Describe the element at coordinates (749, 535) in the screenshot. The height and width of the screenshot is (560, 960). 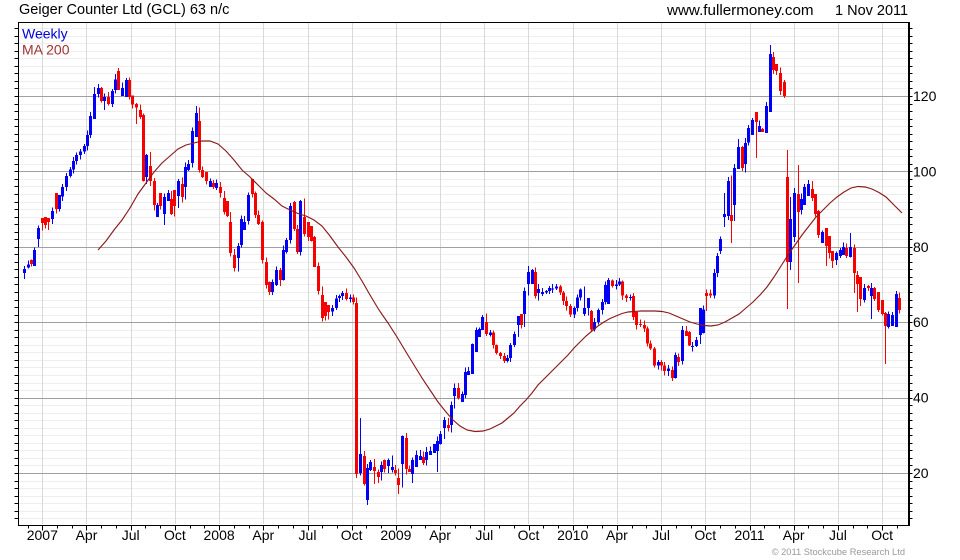
I see `svg-text: 2011` at that location.